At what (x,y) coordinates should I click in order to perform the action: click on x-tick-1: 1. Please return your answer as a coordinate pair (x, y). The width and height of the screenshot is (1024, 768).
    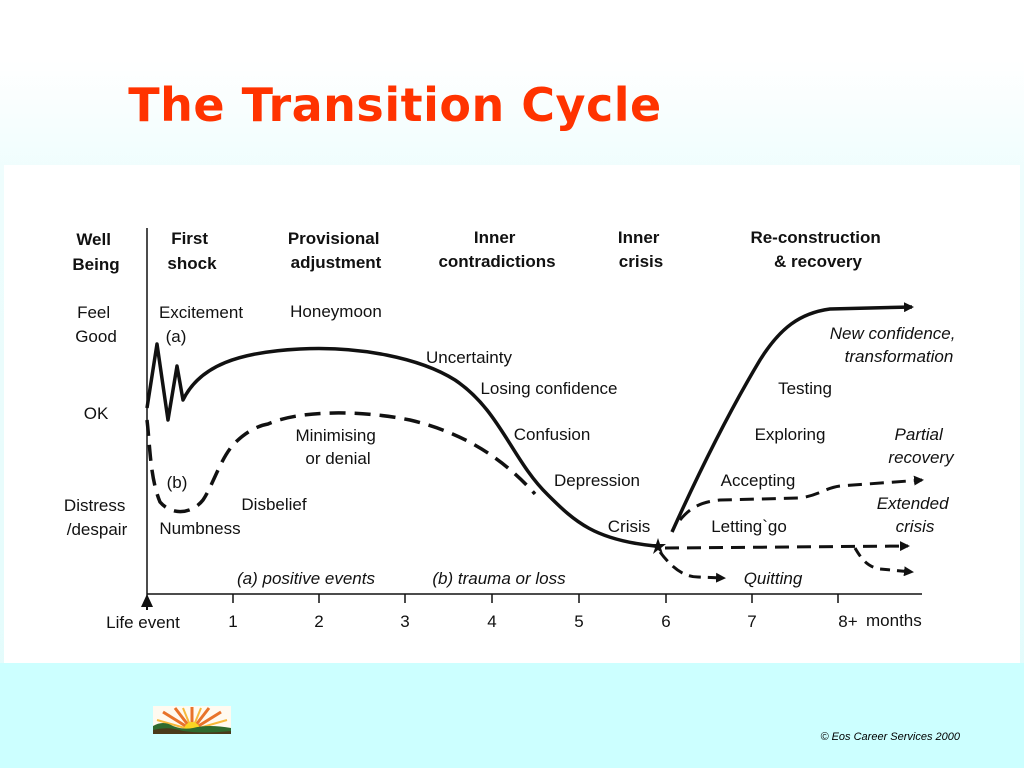
    Looking at the image, I should click on (232, 621).